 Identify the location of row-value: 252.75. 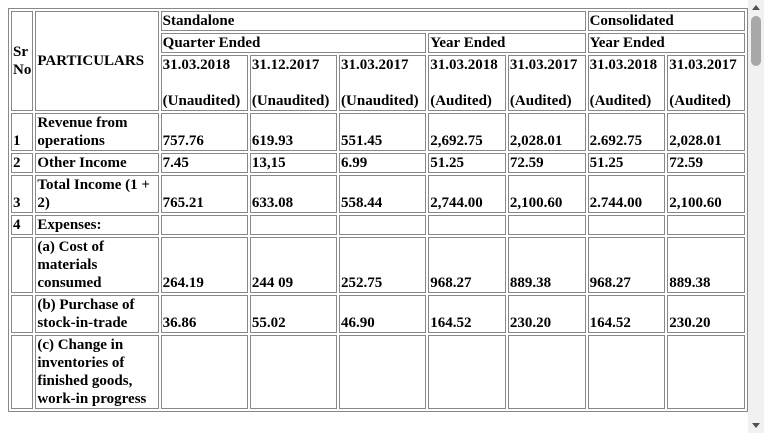
(383, 265).